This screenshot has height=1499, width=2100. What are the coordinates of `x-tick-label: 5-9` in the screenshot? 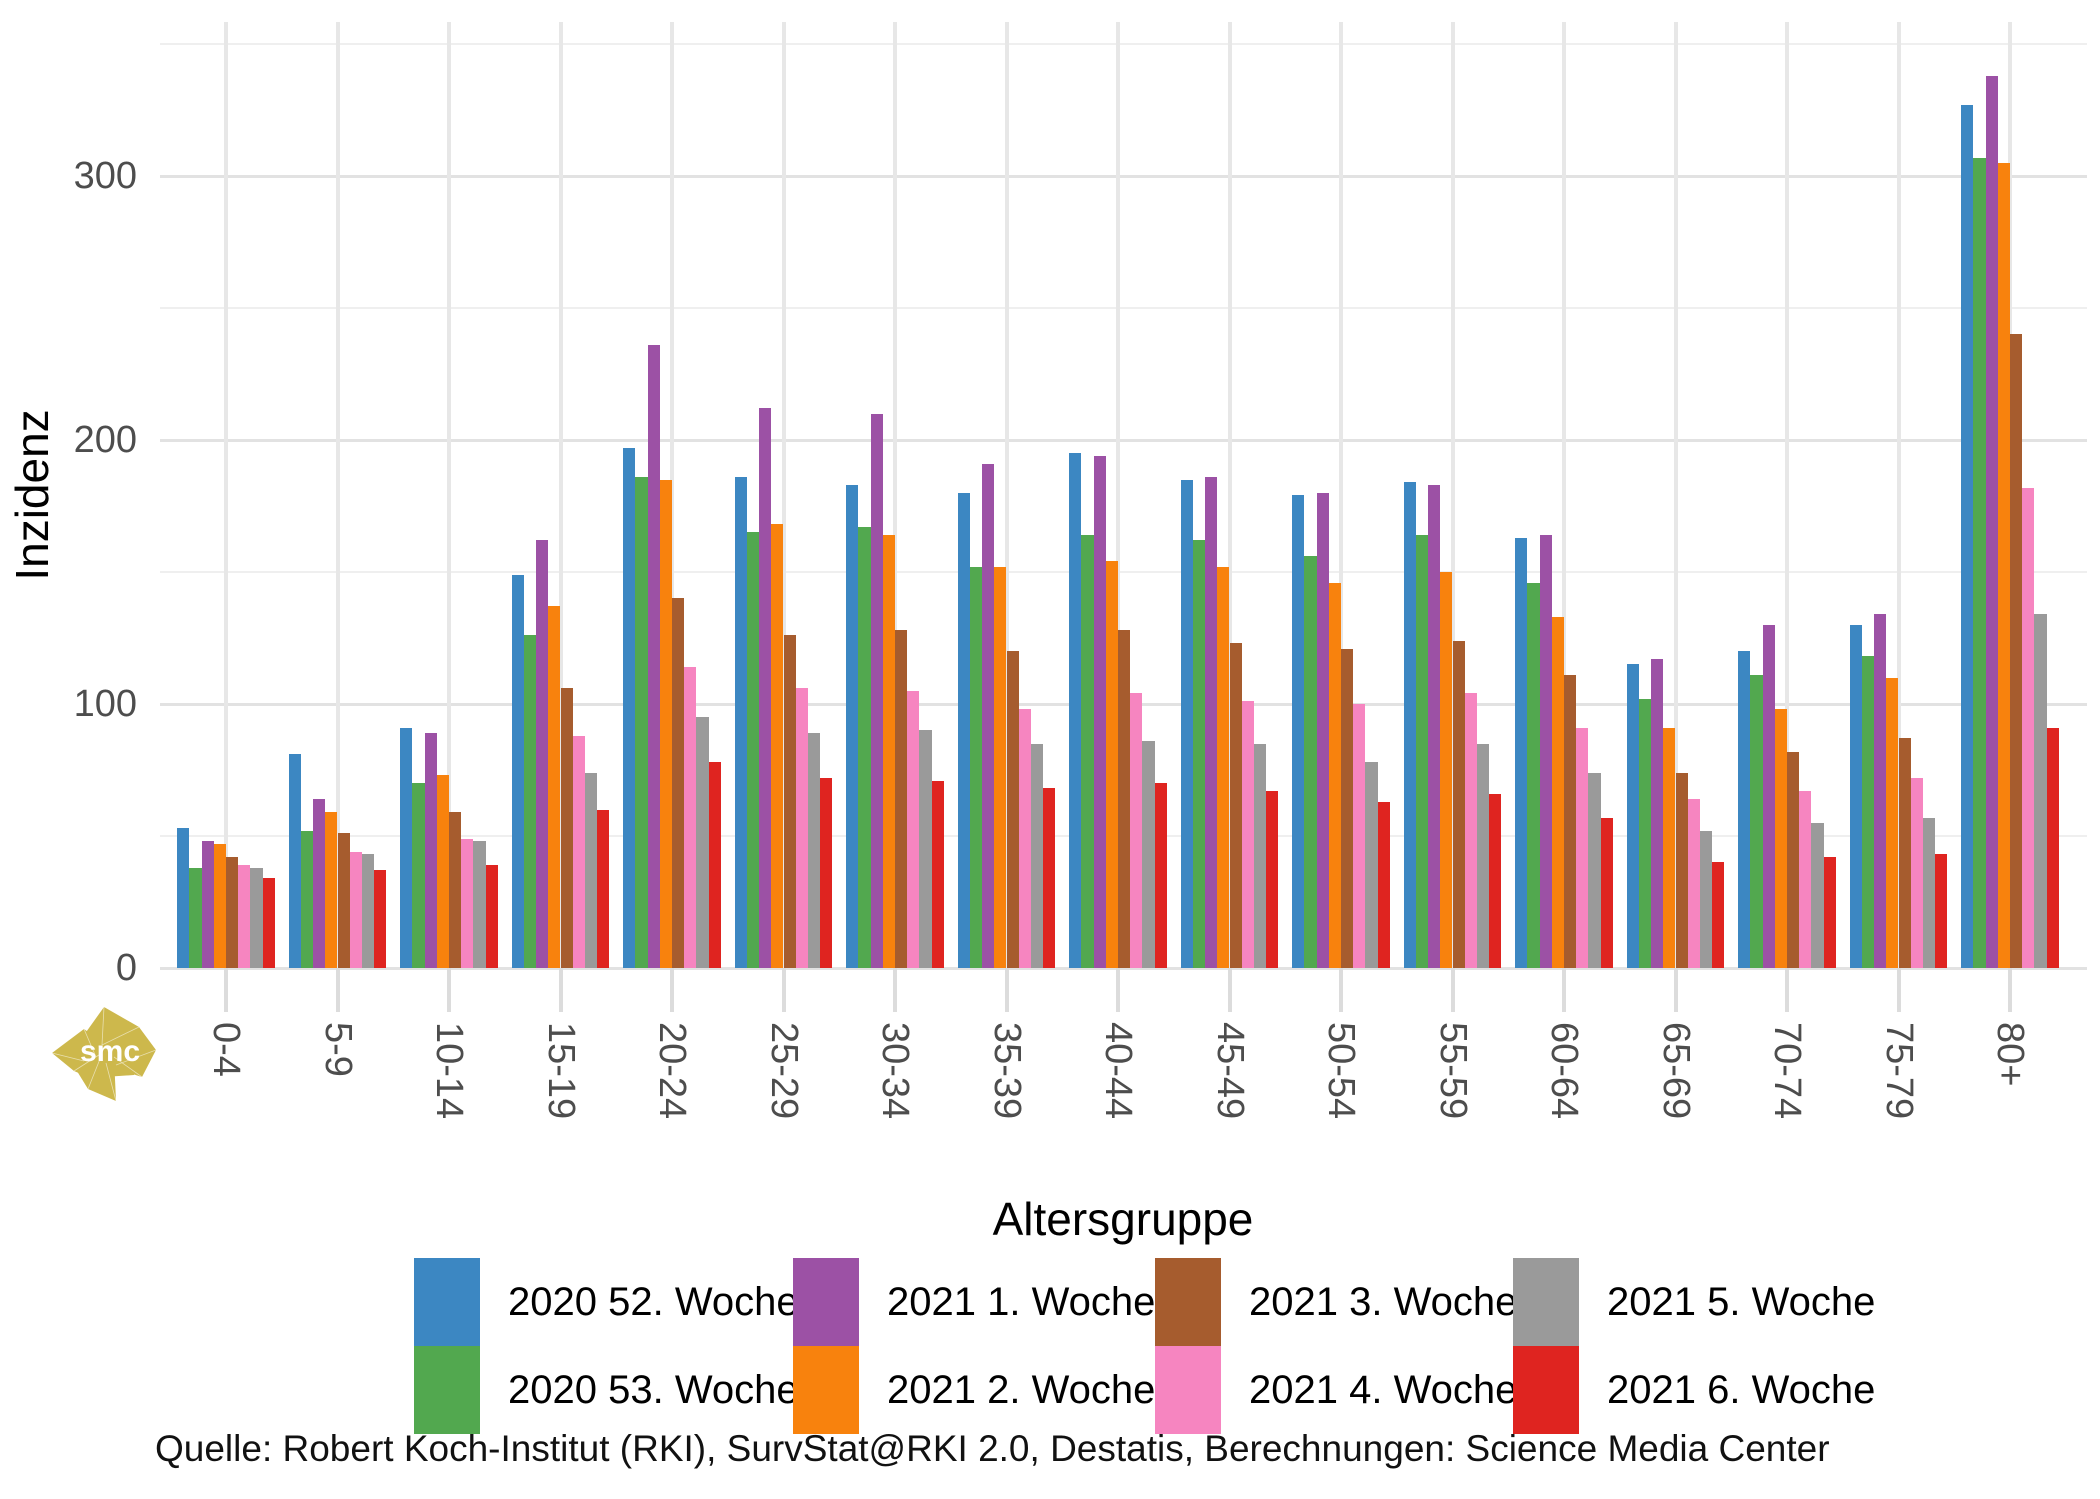 It's located at (337, 1049).